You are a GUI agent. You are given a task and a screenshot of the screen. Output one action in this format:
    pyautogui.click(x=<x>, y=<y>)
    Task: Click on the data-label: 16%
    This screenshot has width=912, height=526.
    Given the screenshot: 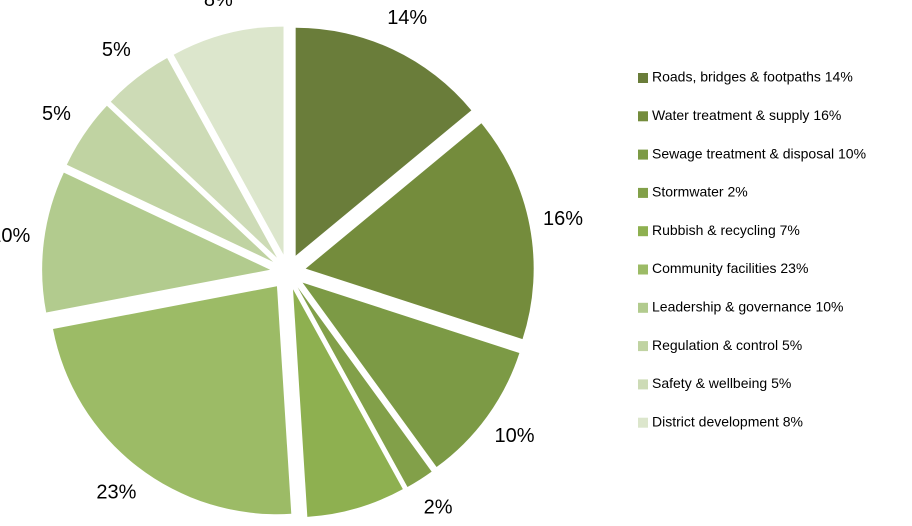 What is the action you would take?
    pyautogui.click(x=563, y=219)
    